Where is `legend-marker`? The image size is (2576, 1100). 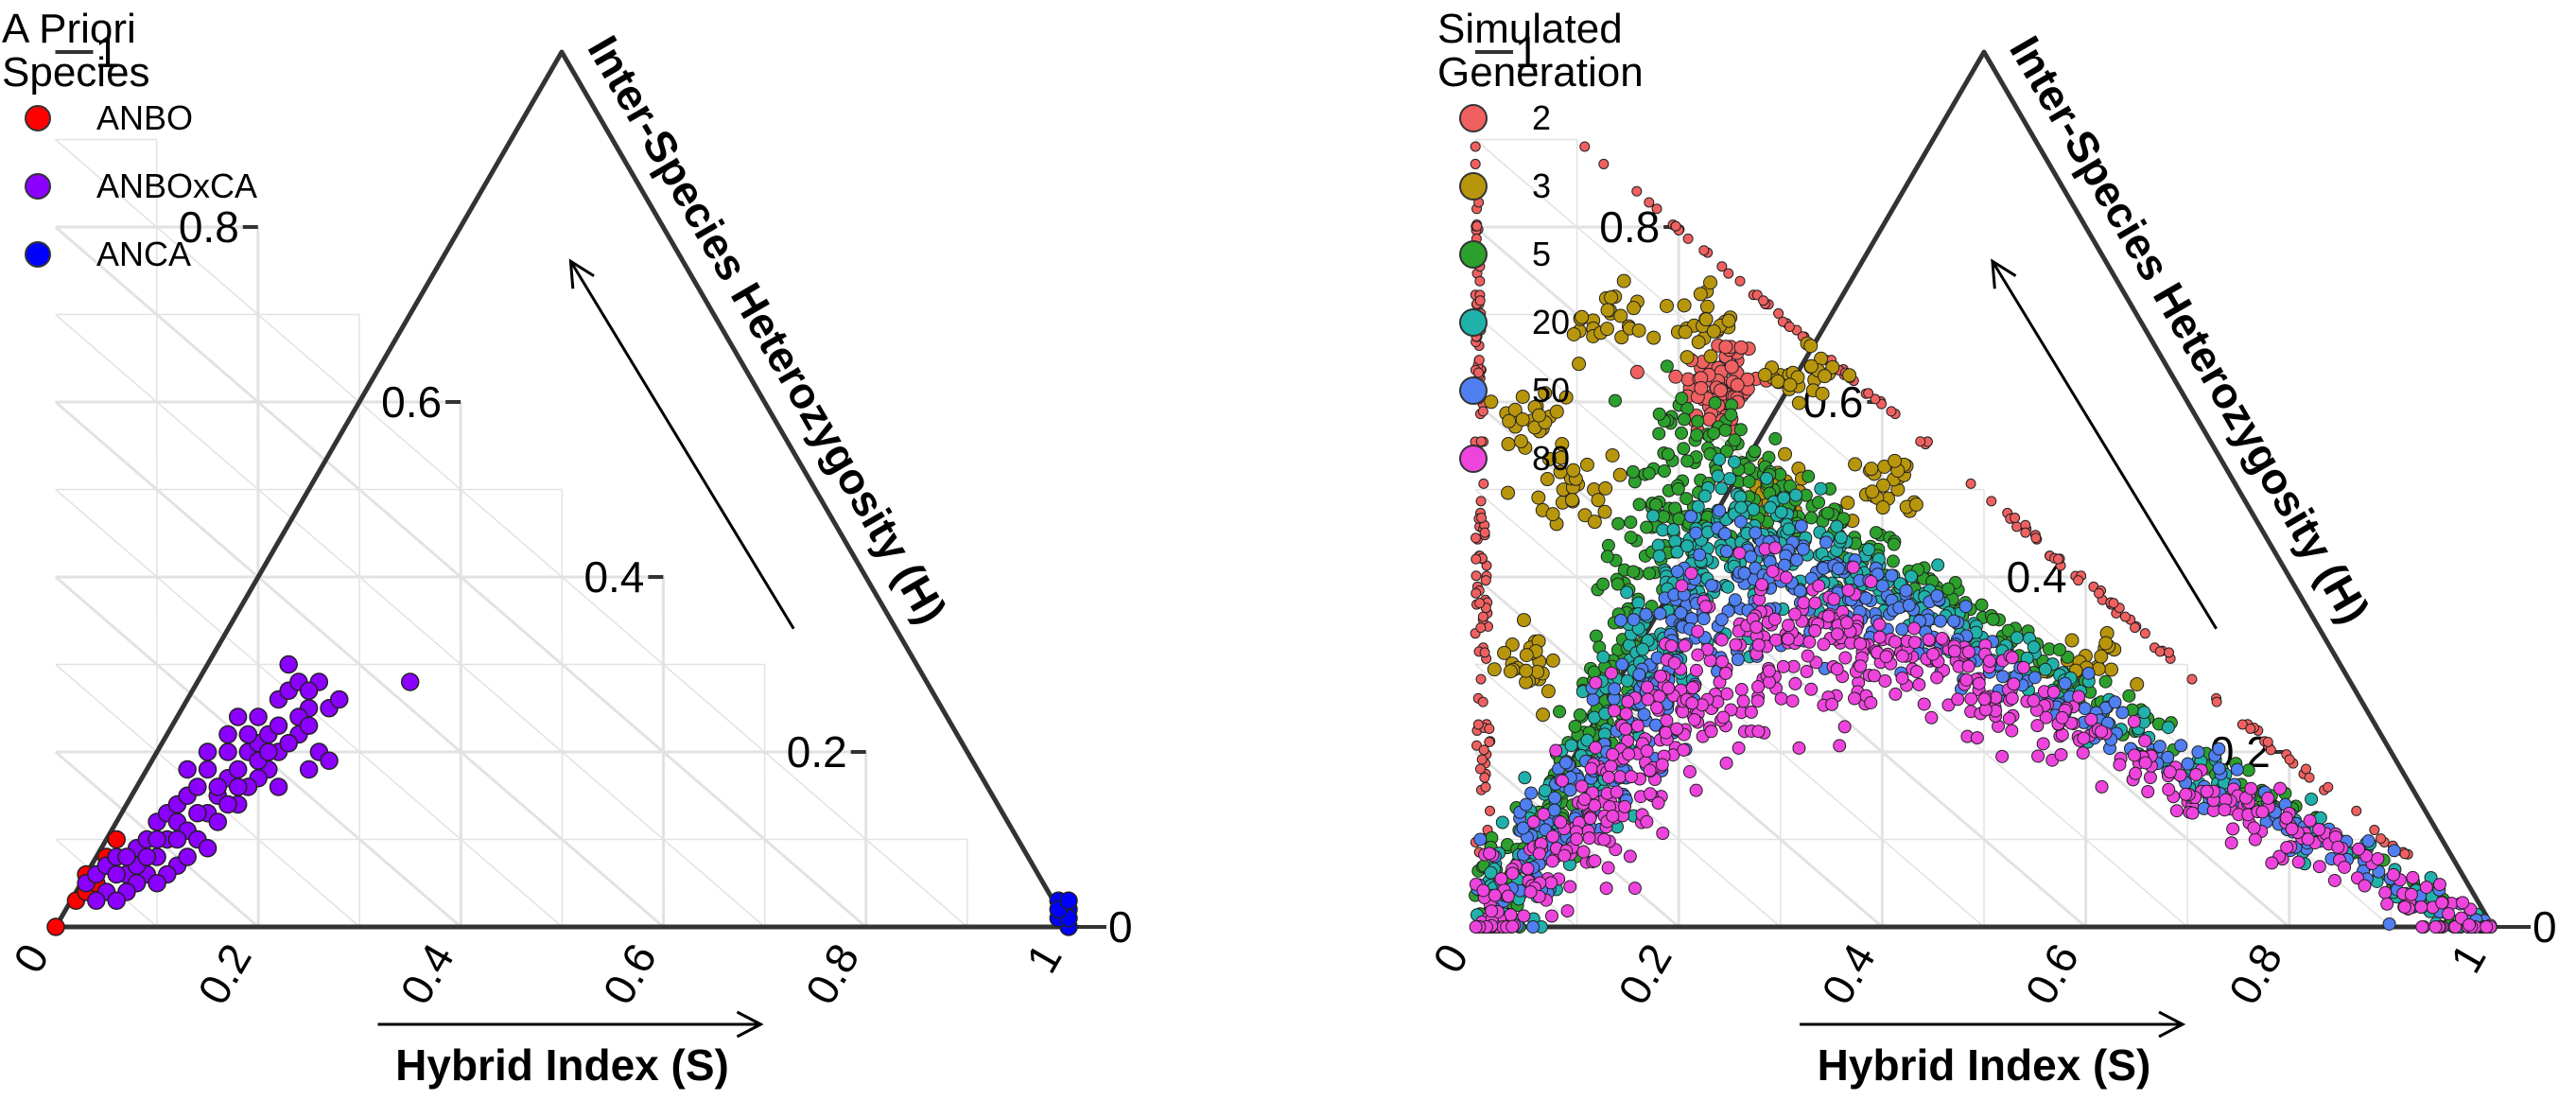
legend-marker is located at coordinates (1473, 390).